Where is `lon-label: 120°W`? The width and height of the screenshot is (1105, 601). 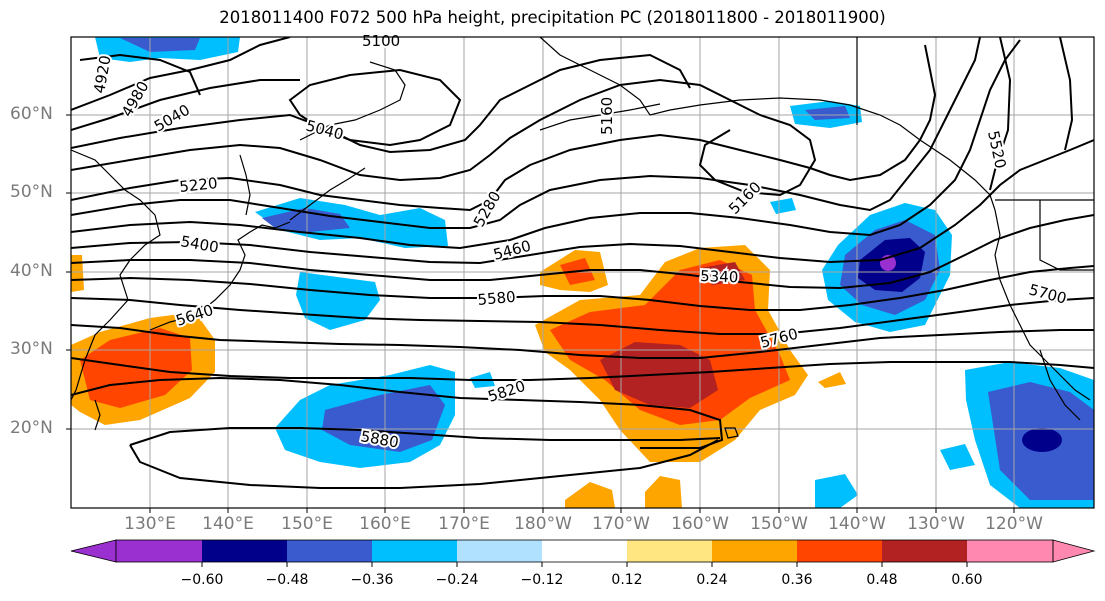 lon-label: 120°W is located at coordinates (1014, 524).